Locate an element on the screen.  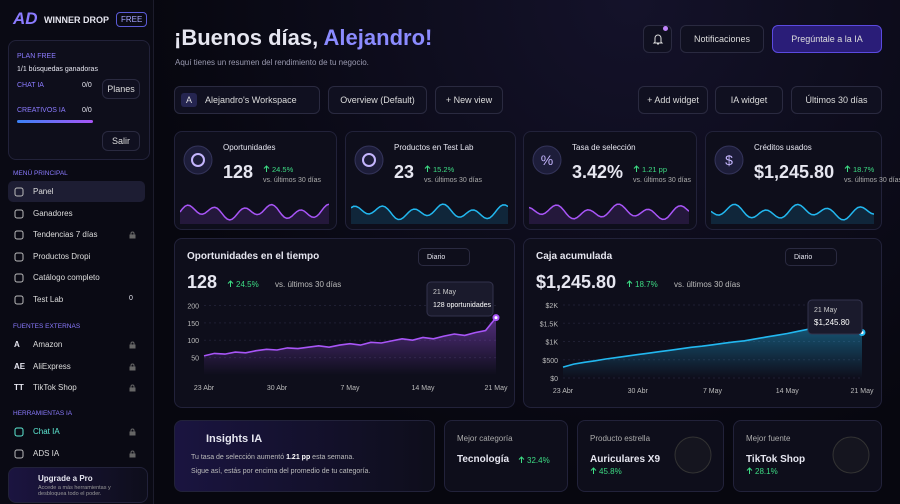
card-change: 32.4% is located at coordinates (538, 460).